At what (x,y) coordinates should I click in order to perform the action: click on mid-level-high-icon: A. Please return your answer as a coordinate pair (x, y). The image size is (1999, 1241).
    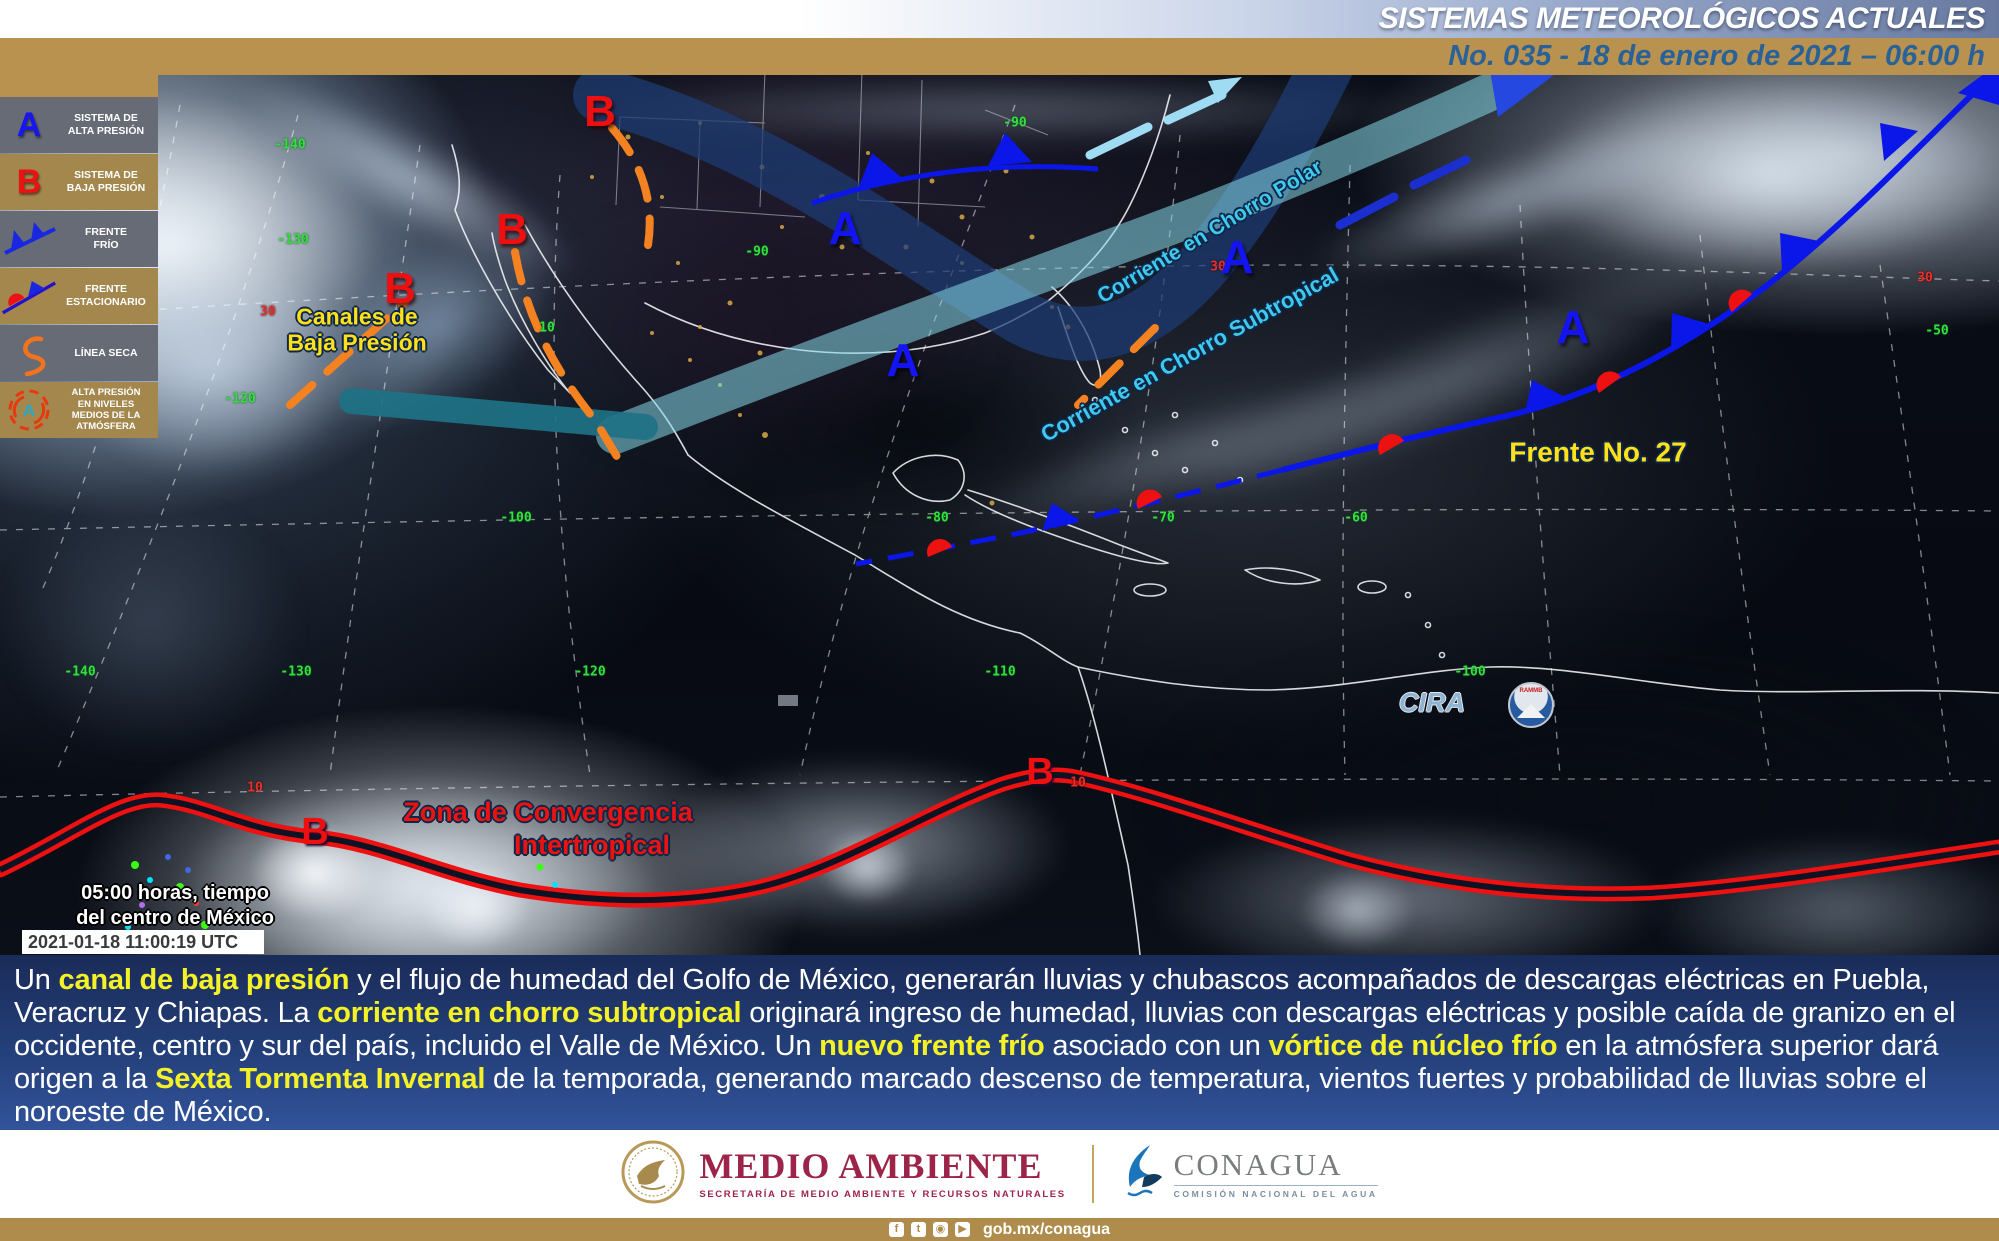
    Looking at the image, I should click on (29, 410).